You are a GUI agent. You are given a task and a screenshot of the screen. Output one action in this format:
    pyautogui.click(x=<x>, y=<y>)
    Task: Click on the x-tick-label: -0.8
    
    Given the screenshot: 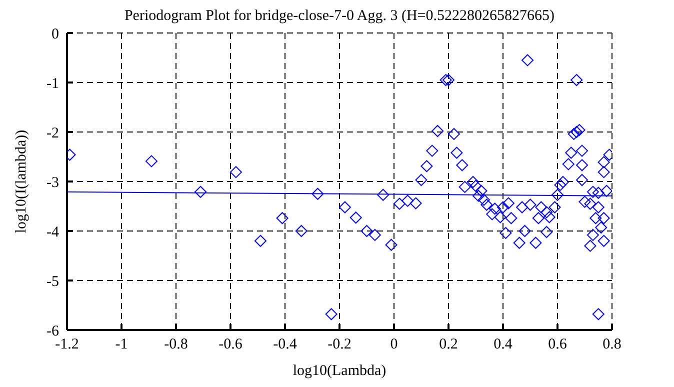 What is the action you would take?
    pyautogui.click(x=176, y=344)
    